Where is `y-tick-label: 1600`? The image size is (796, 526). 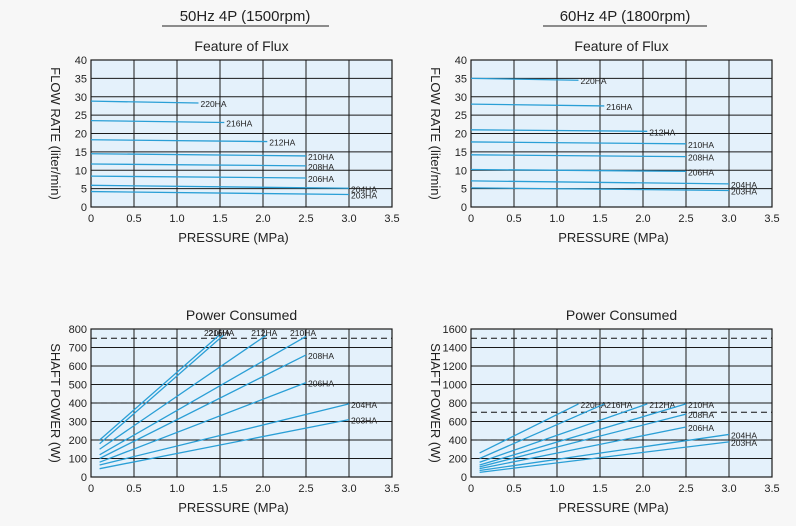 y-tick-label: 1600 is located at coordinates (455, 330).